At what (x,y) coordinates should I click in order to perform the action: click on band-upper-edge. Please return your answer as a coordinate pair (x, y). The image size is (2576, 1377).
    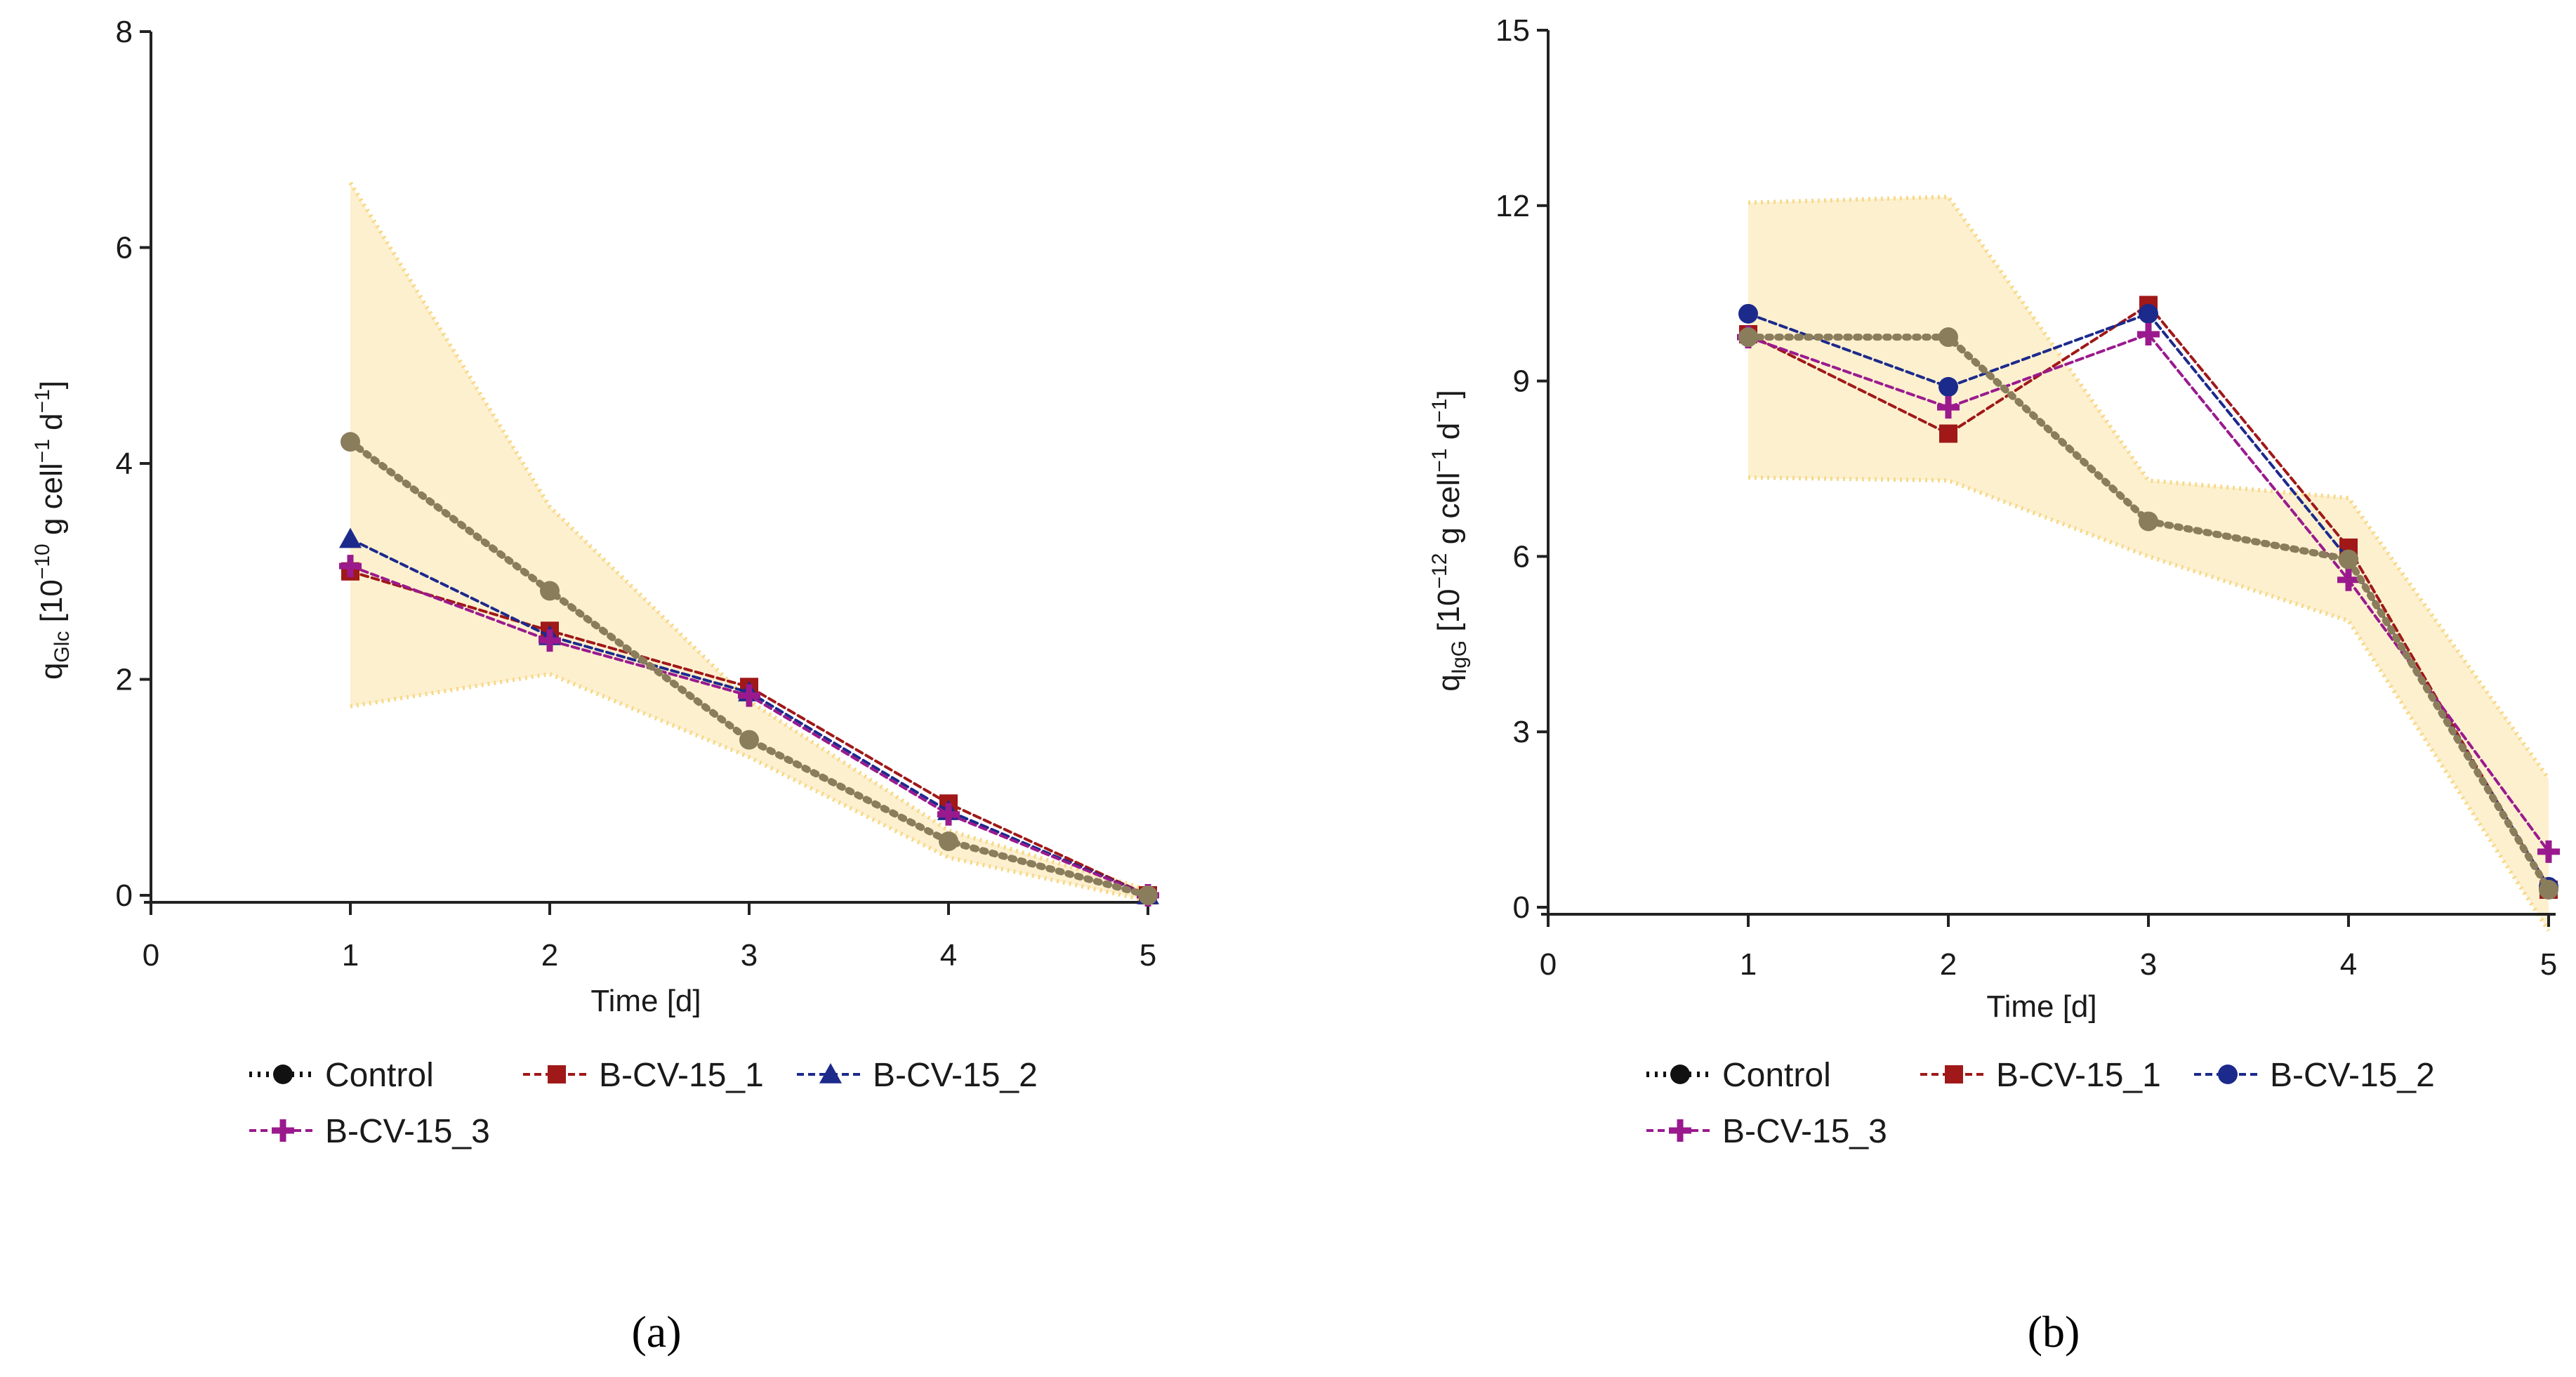
    Looking at the image, I should click on (2149, 487).